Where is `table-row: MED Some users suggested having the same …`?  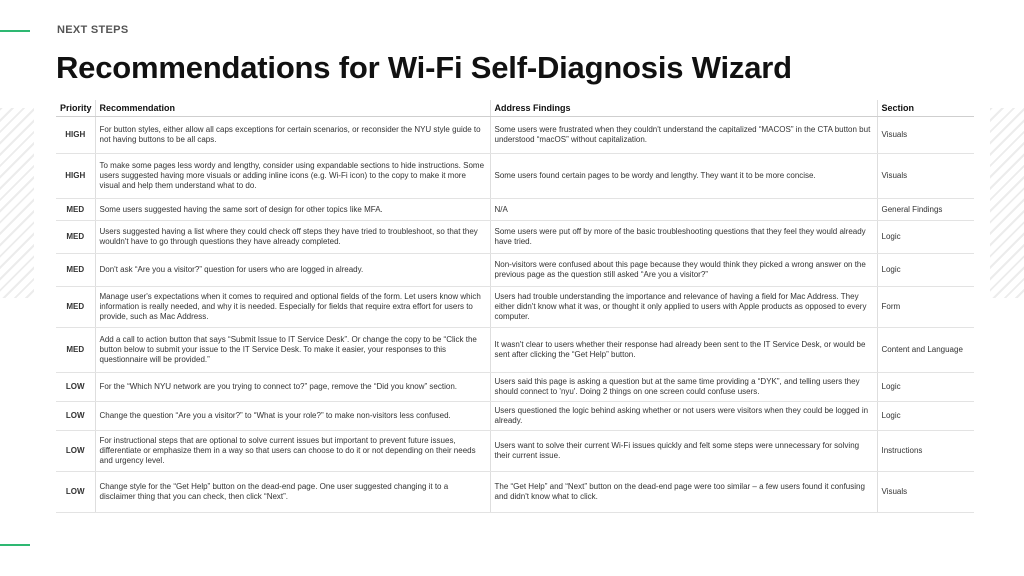 table-row: MED Some users suggested having the same … is located at coordinates (515, 209).